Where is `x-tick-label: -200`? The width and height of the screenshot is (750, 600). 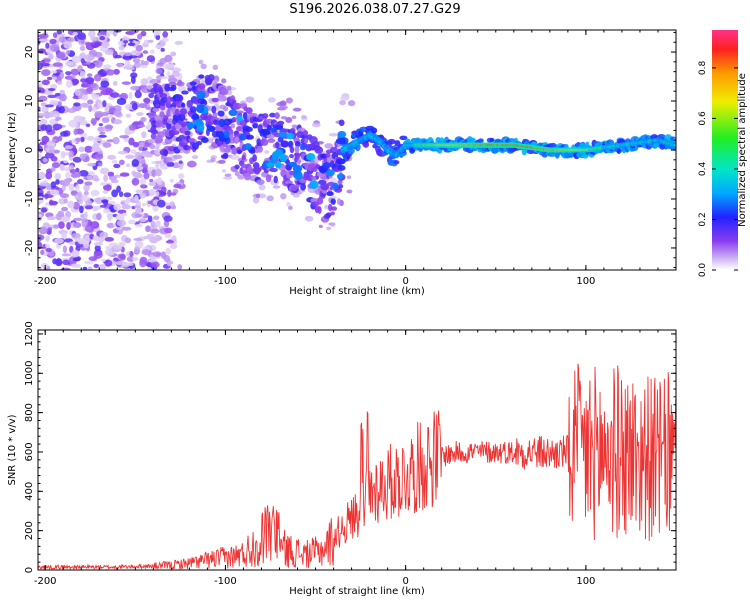
x-tick-label: -200 is located at coordinates (45, 281).